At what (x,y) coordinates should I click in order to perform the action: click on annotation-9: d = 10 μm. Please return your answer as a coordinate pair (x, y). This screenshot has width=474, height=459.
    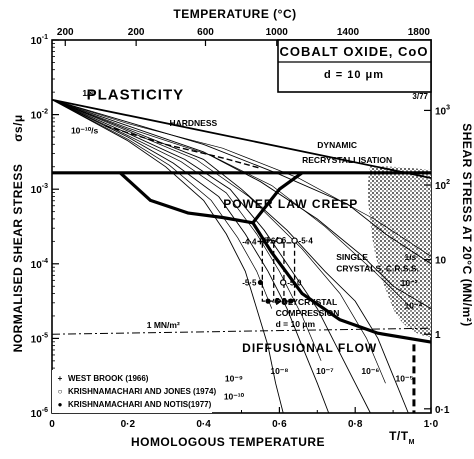
    Looking at the image, I should click on (296, 324).